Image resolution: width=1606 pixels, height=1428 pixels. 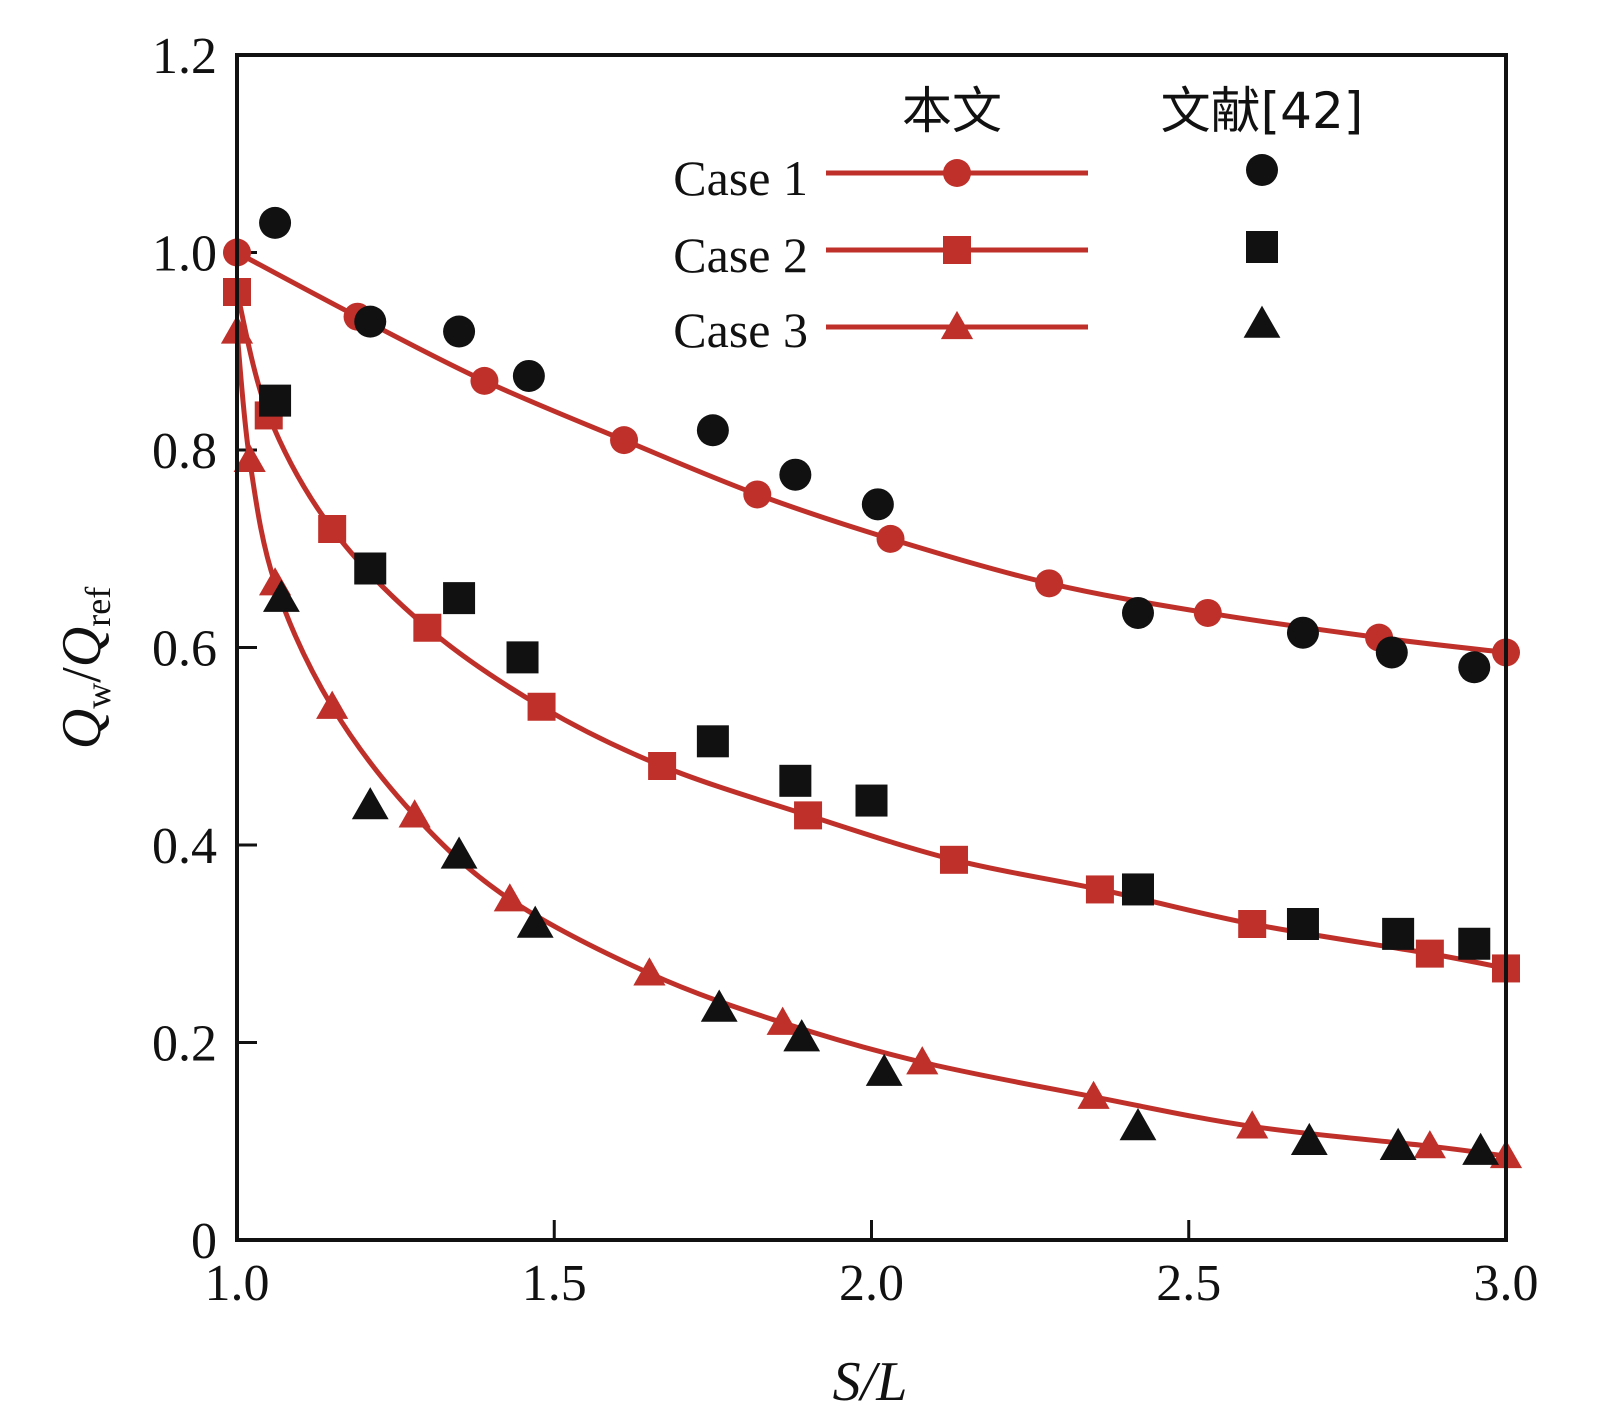 I want to click on y-label-sep: /, so click(x=82, y=675).